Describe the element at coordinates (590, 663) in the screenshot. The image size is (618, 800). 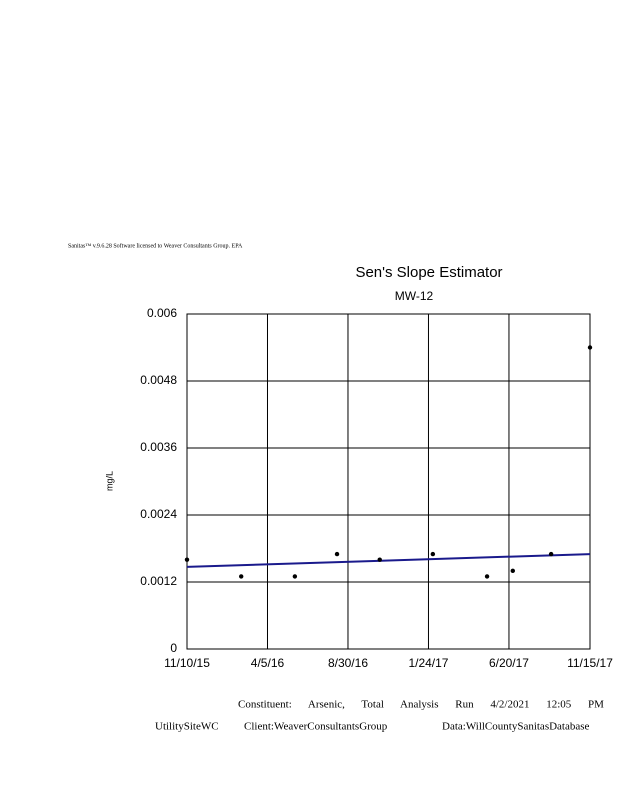
I see `x-tick-label: 11/15/17` at that location.